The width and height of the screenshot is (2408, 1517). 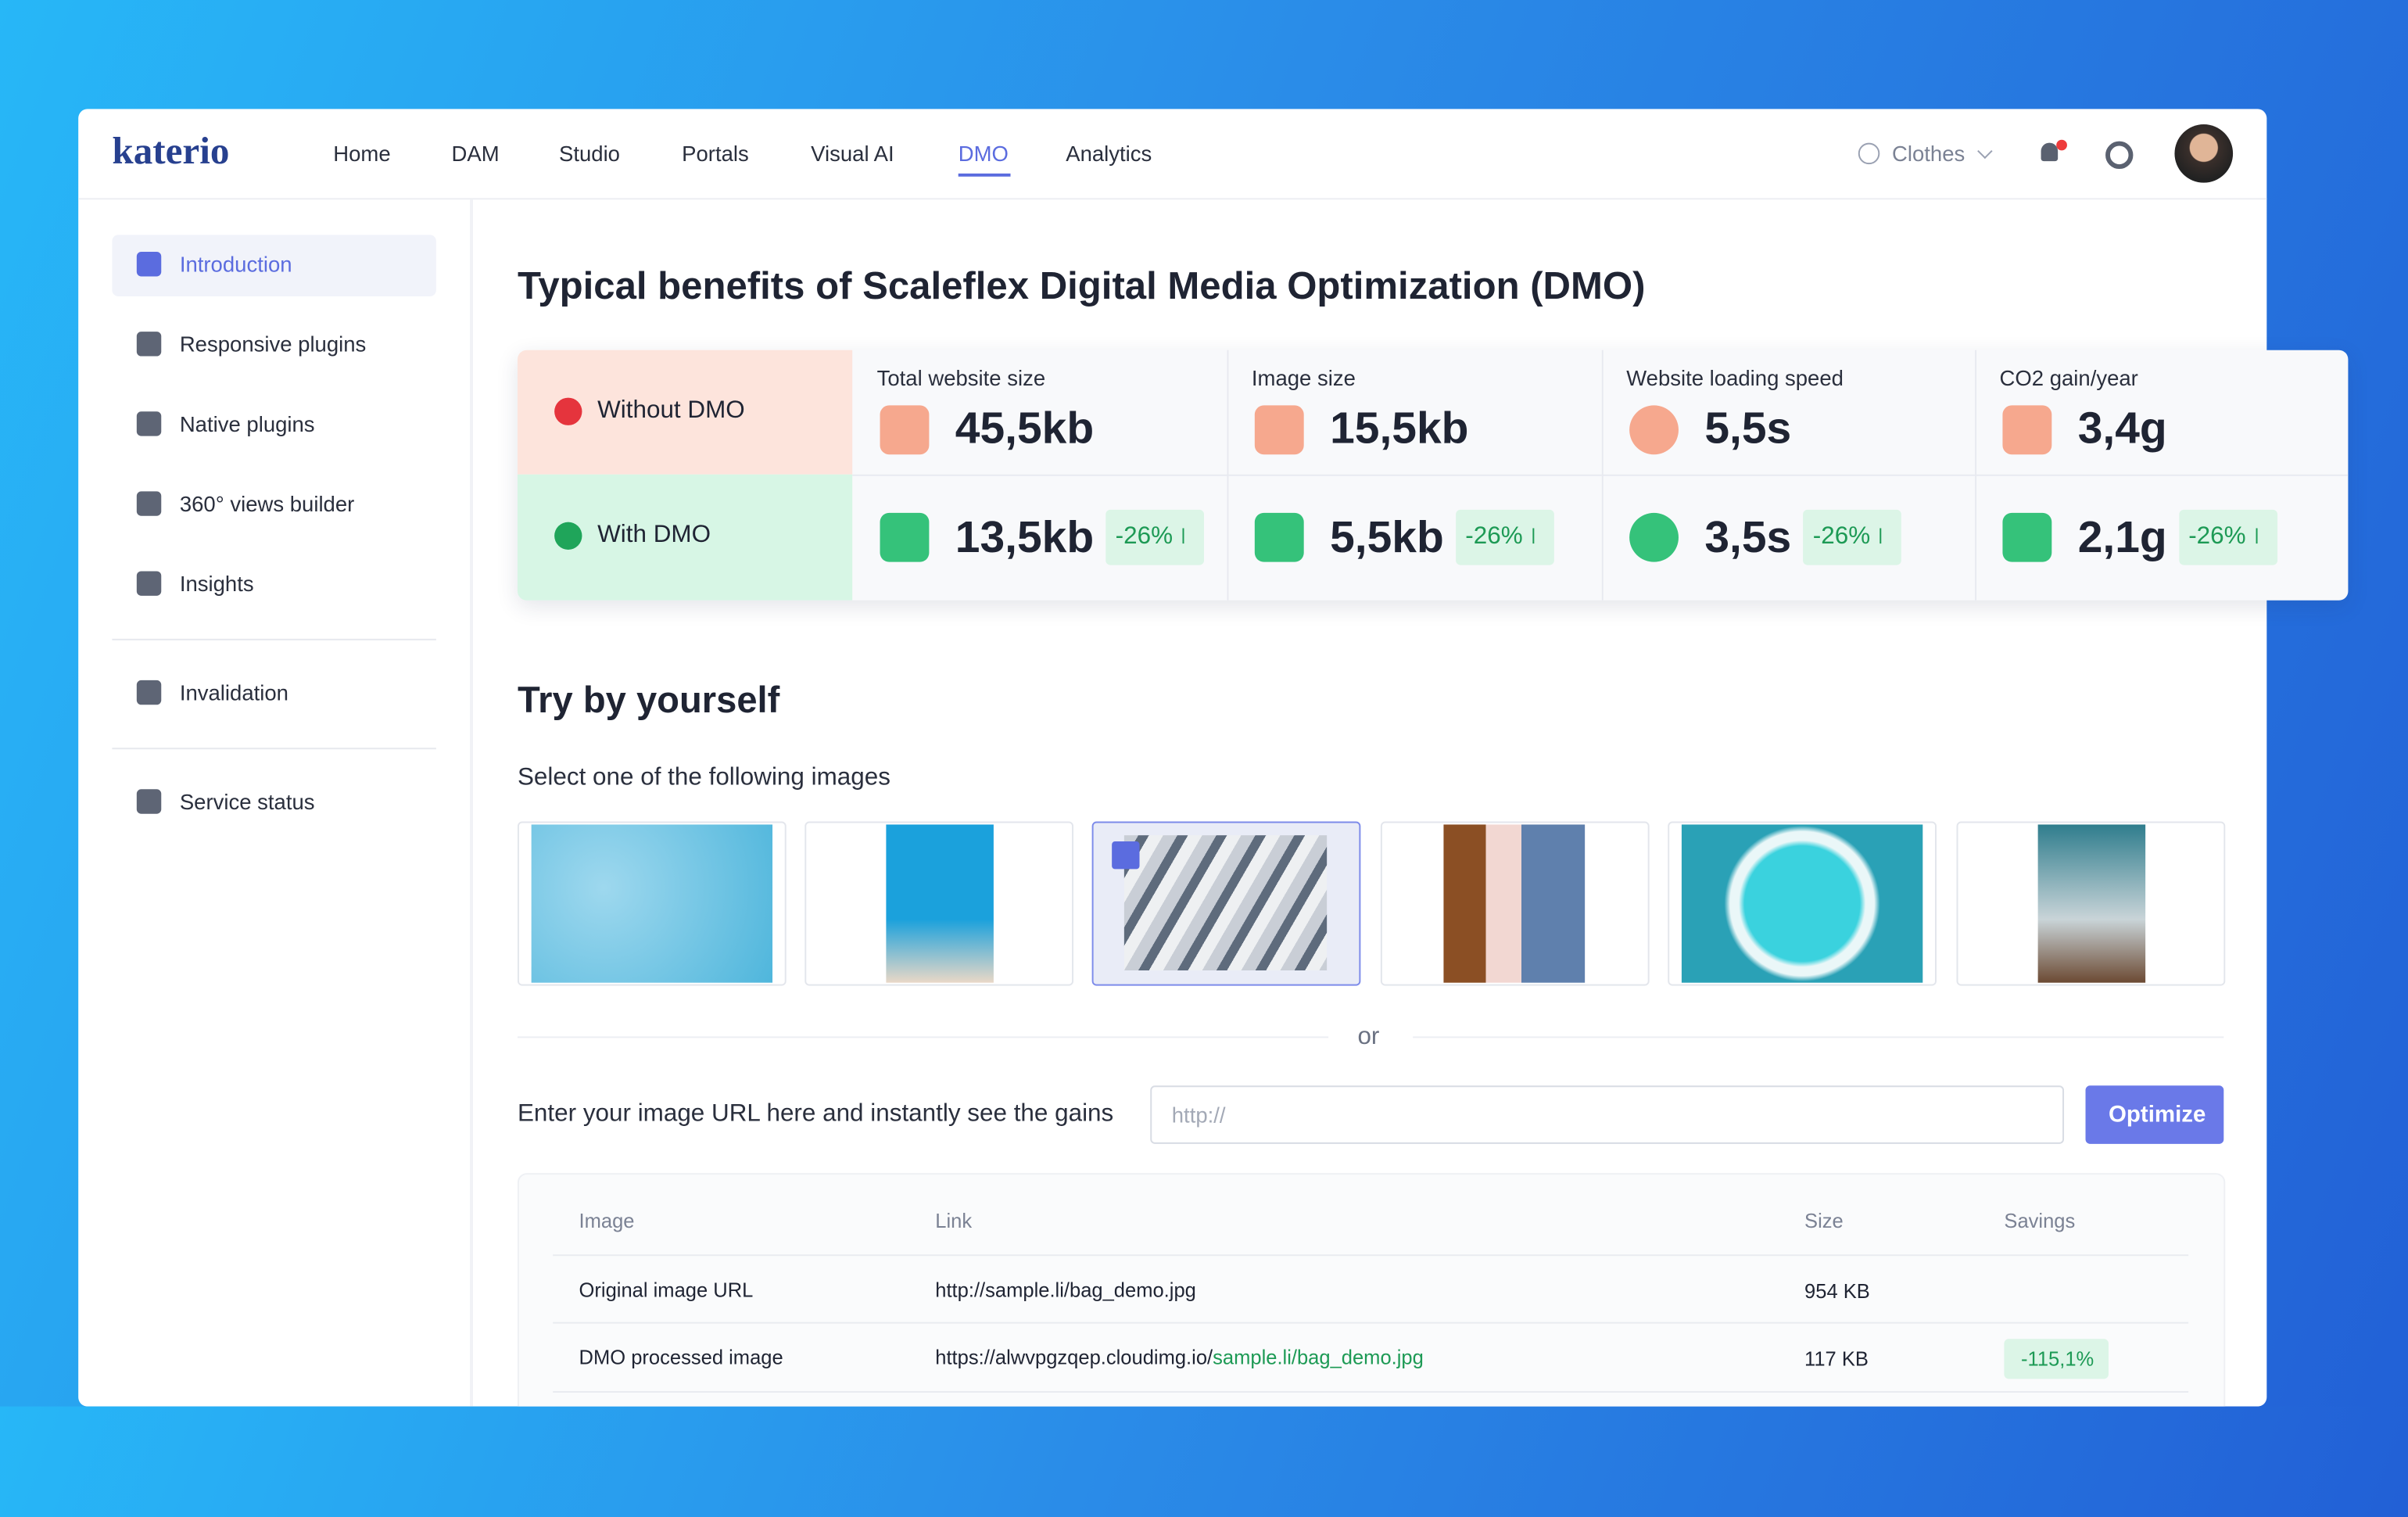 I want to click on sidebar-item: Insights, so click(x=217, y=583).